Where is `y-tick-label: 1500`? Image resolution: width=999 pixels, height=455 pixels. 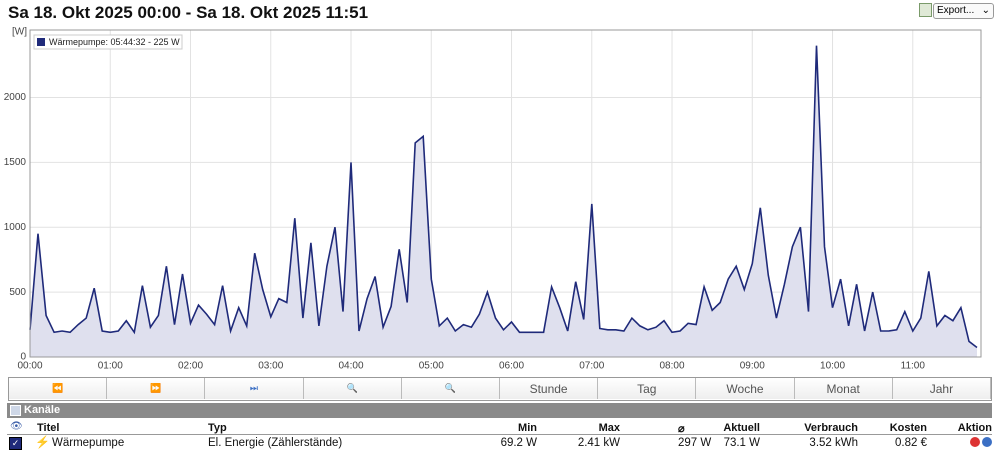 y-tick-label: 1500 is located at coordinates (15, 162).